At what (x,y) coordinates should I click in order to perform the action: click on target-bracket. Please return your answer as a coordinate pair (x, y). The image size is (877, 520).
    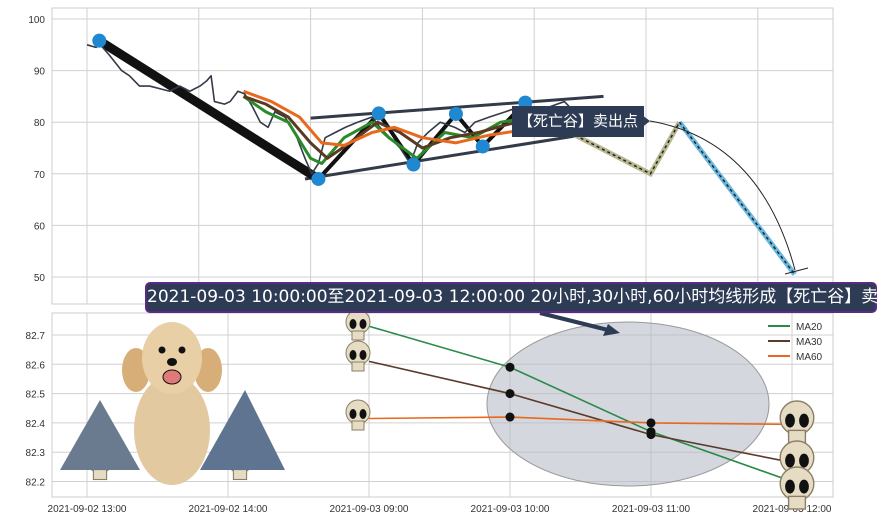
    Looking at the image, I should click on (796, 271).